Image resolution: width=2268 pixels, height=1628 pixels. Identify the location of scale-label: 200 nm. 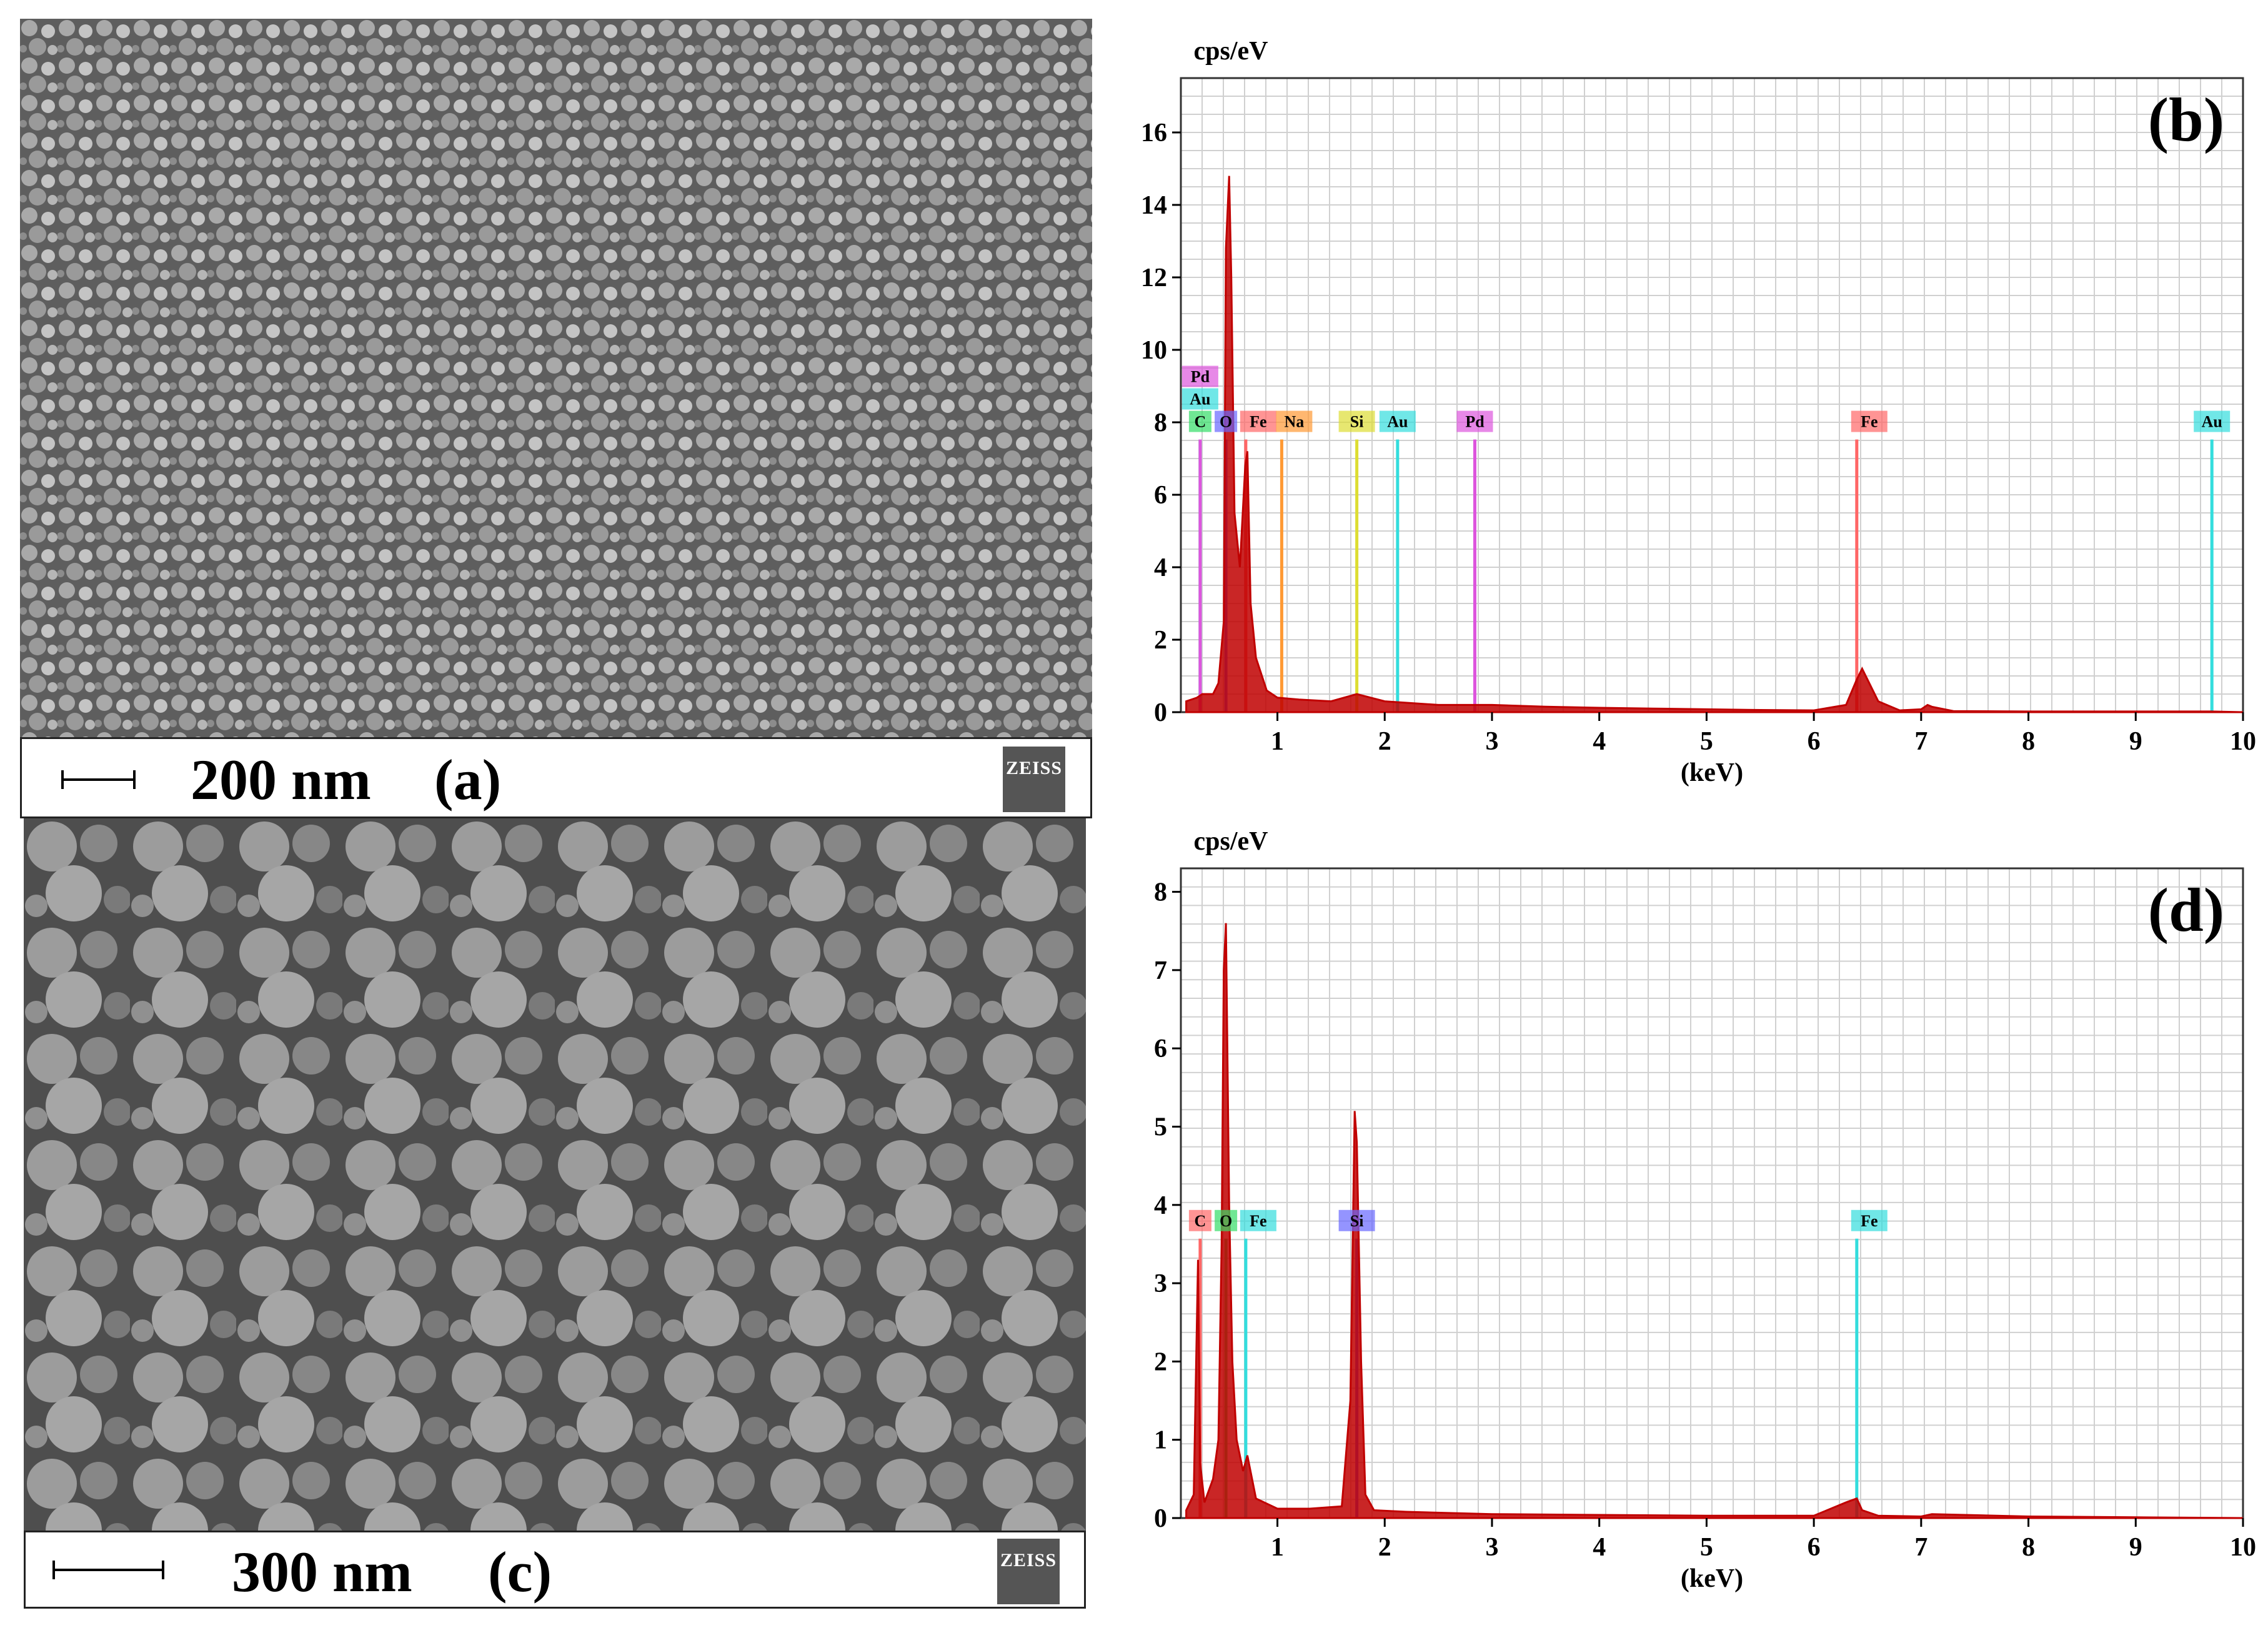
(281, 780).